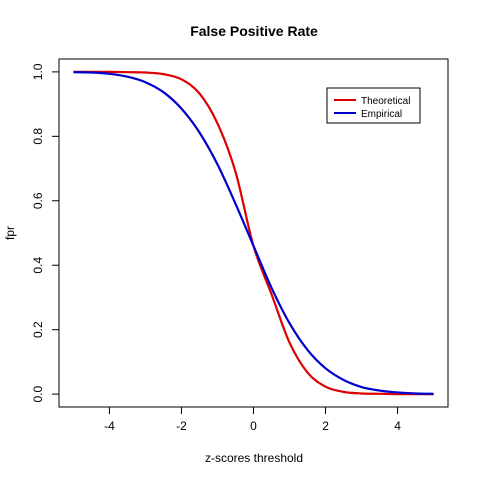 The width and height of the screenshot is (480, 480). I want to click on y-axis-label: fpr, so click(10, 233).